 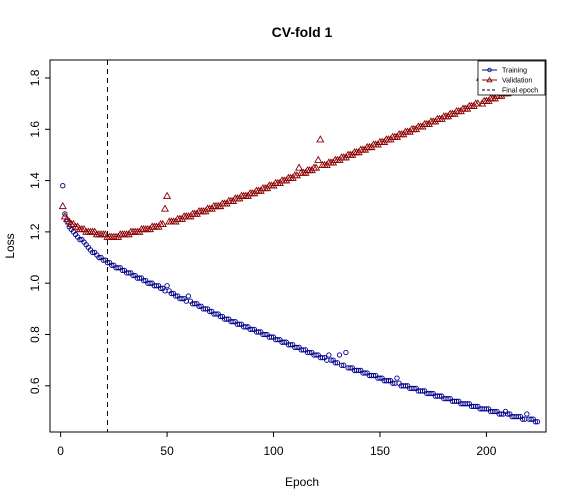 I want to click on x-tick-label: 200, so click(x=486, y=451).